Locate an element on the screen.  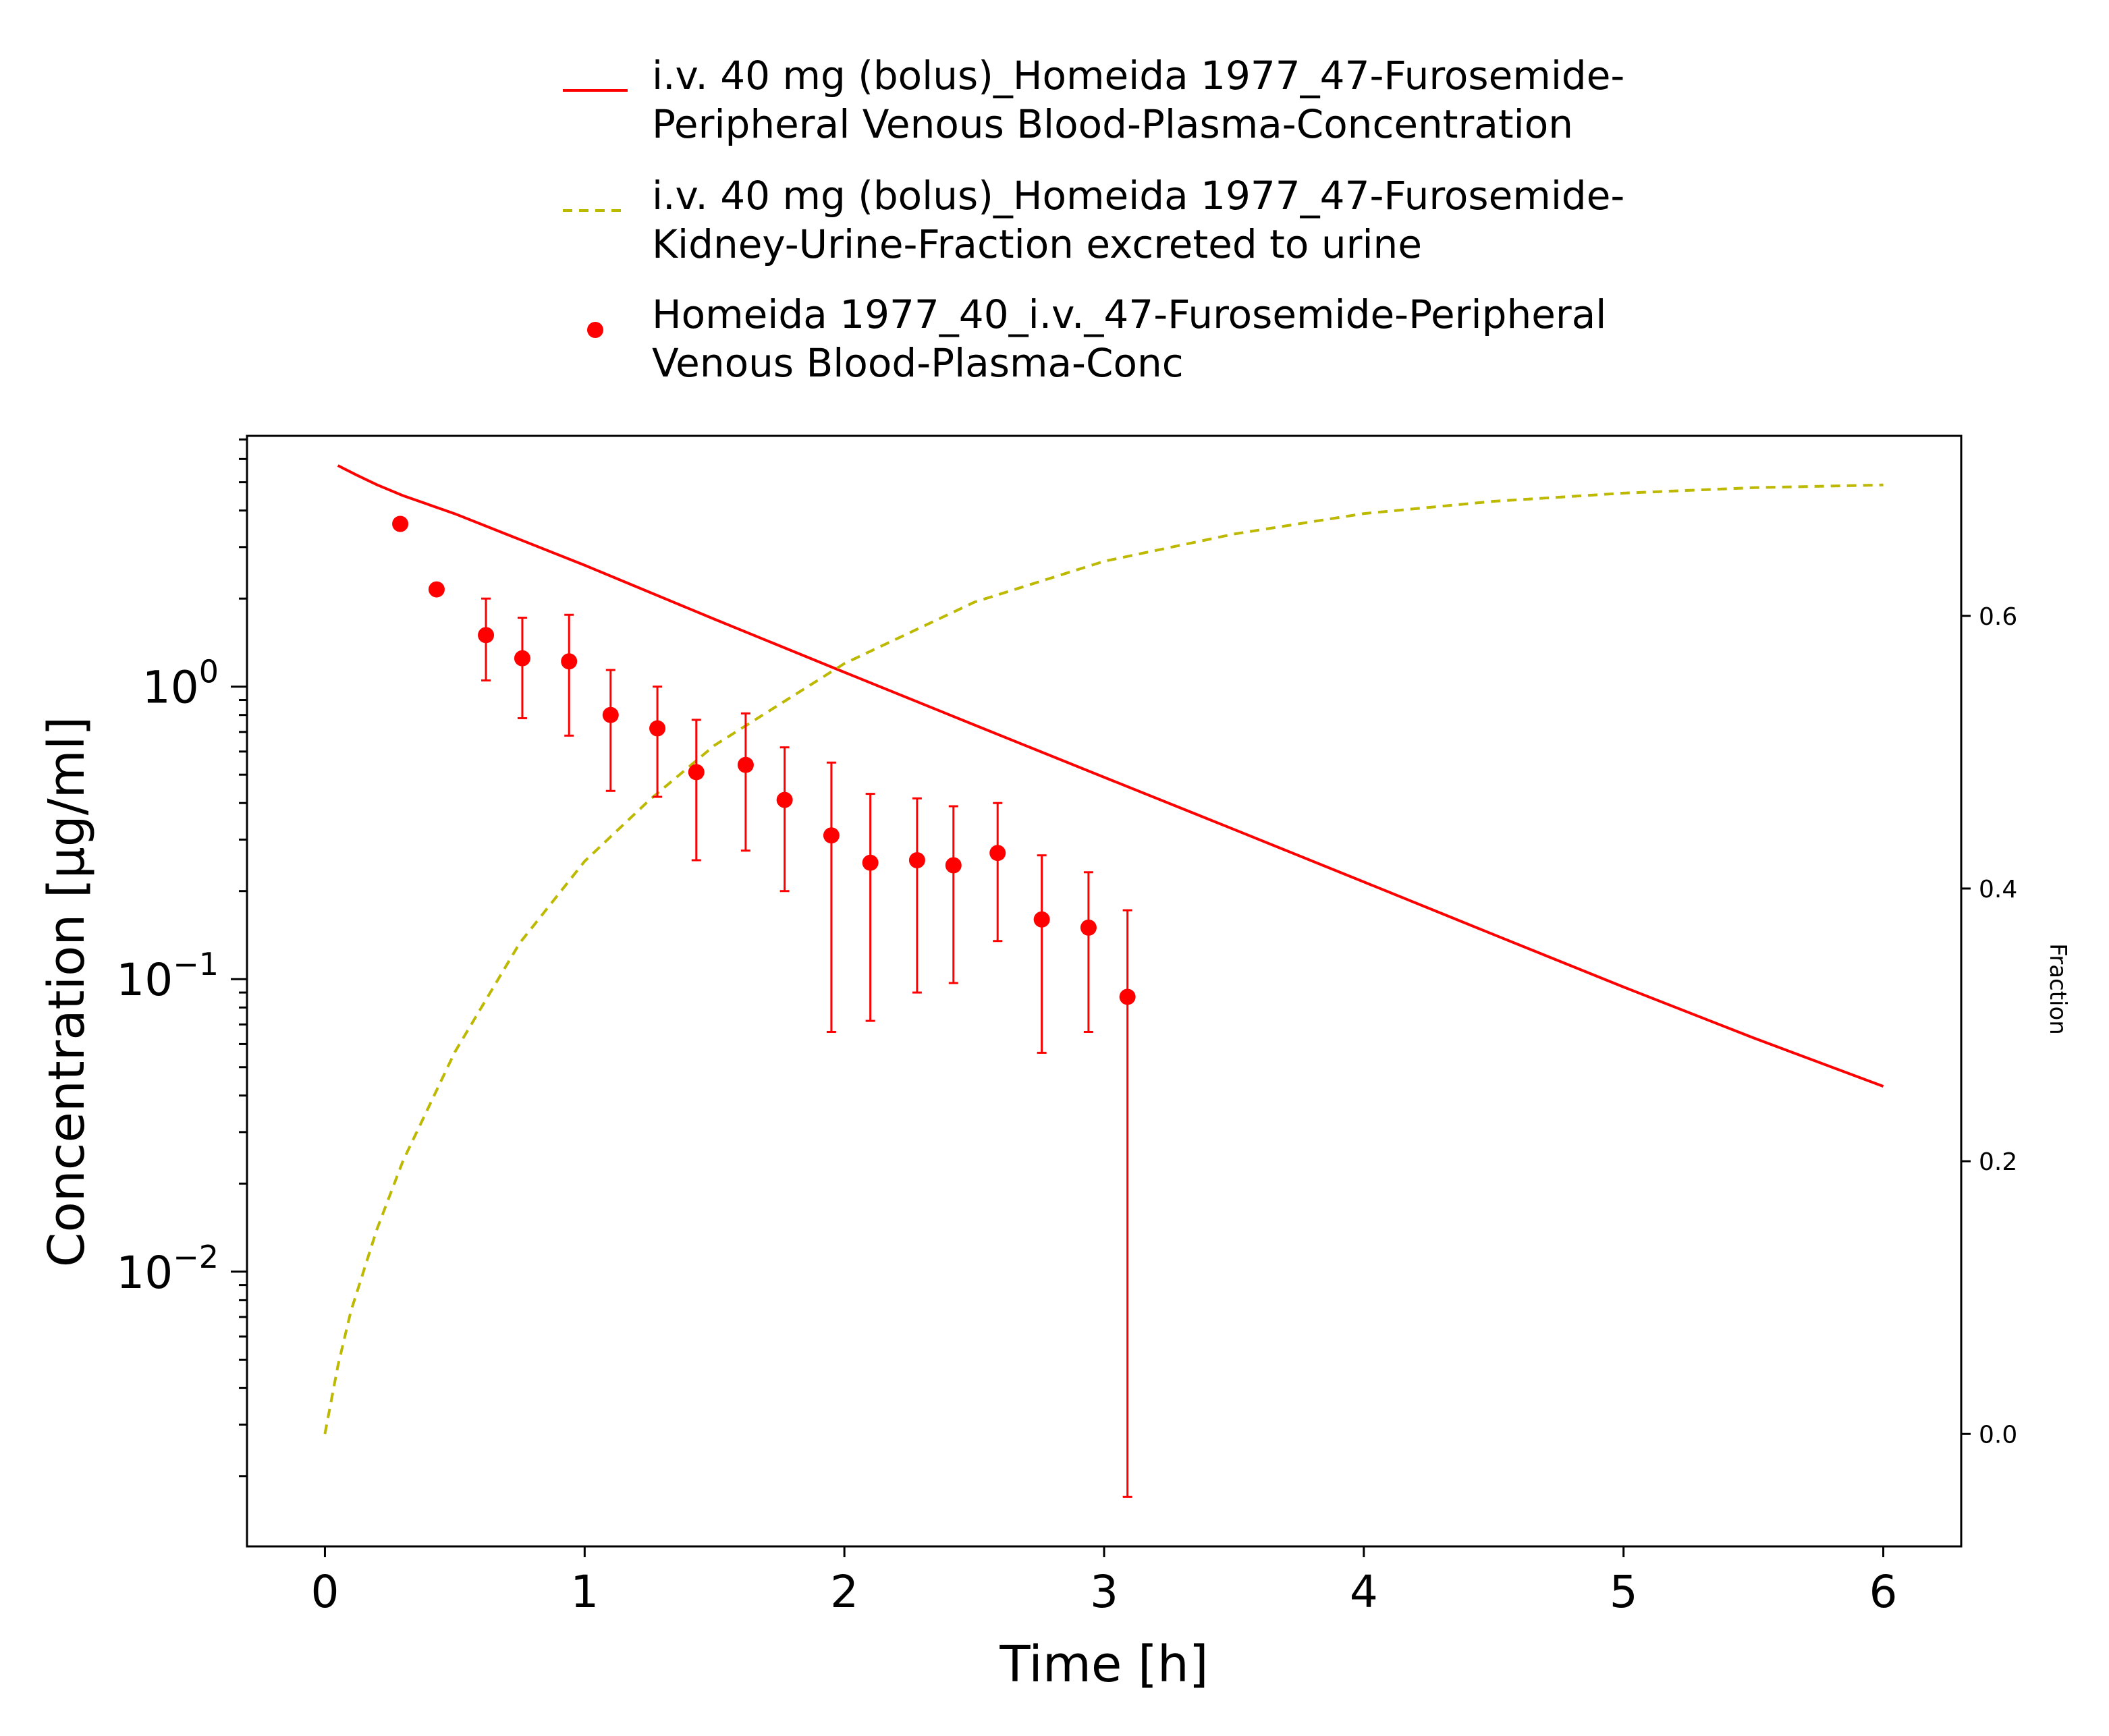
y-tick-label: 10⁻¹ is located at coordinates (168, 976).